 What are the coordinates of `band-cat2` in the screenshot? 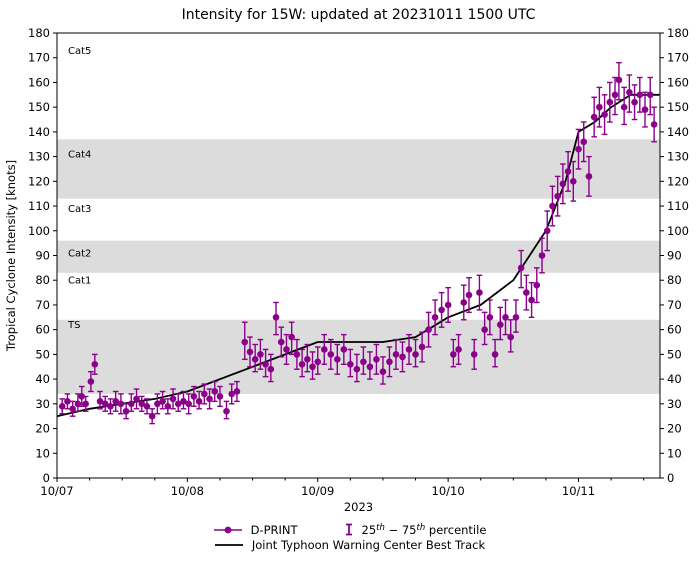 It's located at (358, 256).